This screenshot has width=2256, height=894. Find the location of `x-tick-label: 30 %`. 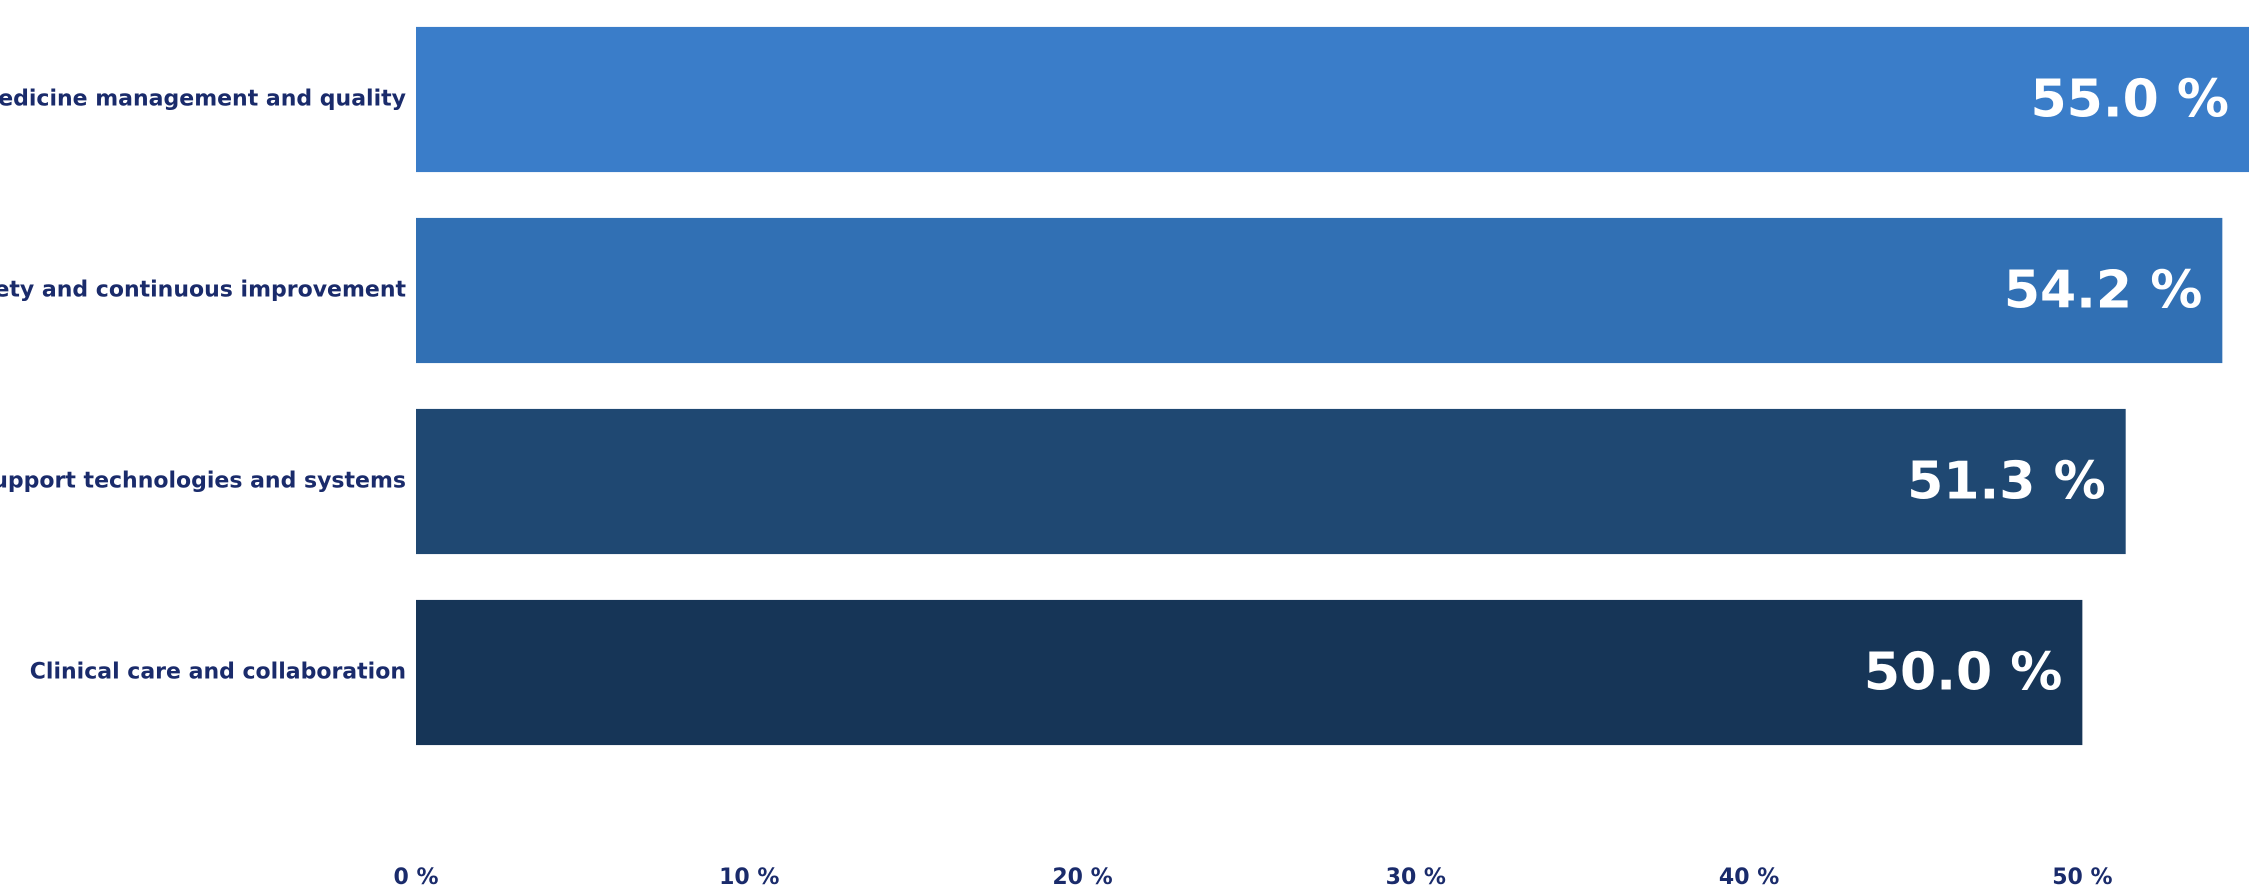

x-tick-label: 30 % is located at coordinates (1416, 877).